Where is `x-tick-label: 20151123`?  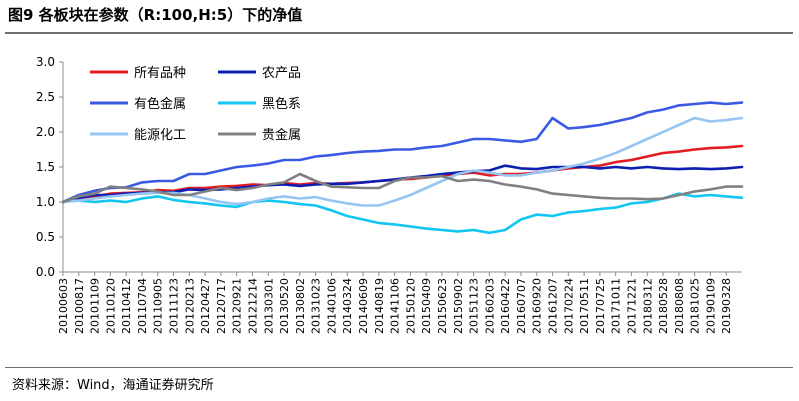 x-tick-label: 20151123 is located at coordinates (474, 306).